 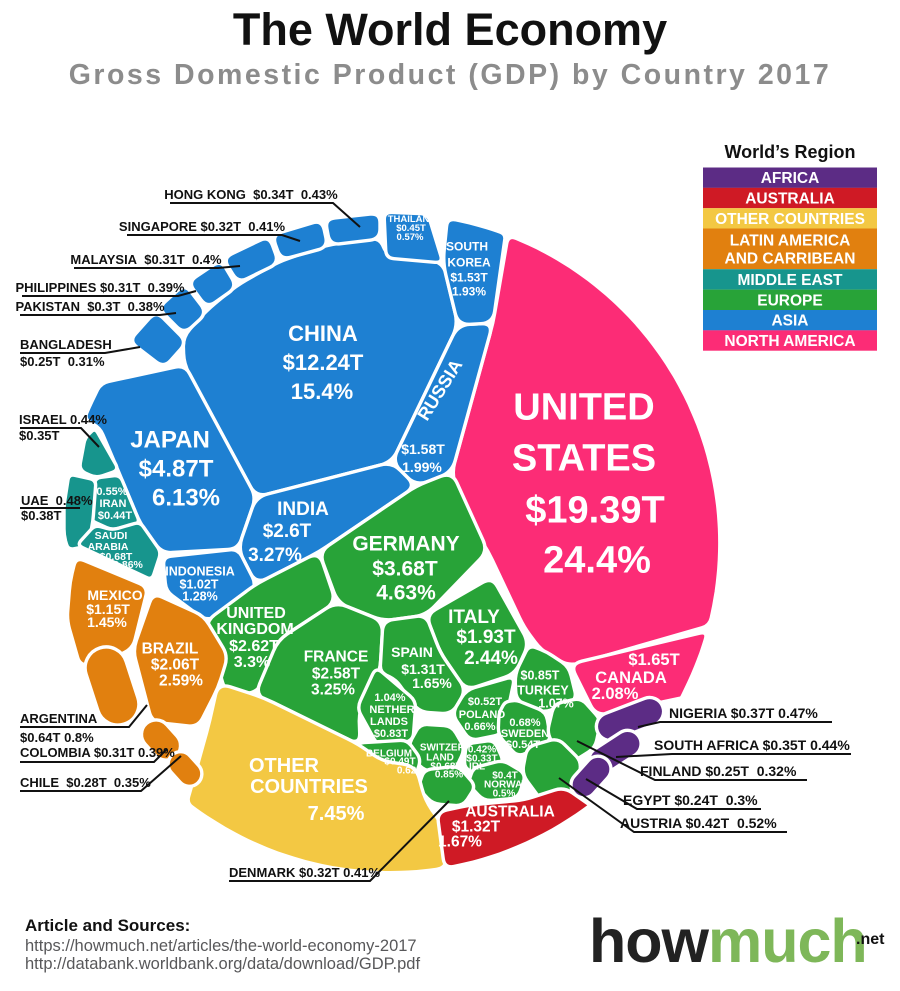 What do you see at coordinates (100, 287) in the screenshot?
I see `svg-text: PHILIPPINES $0.31T 0.39%` at bounding box center [100, 287].